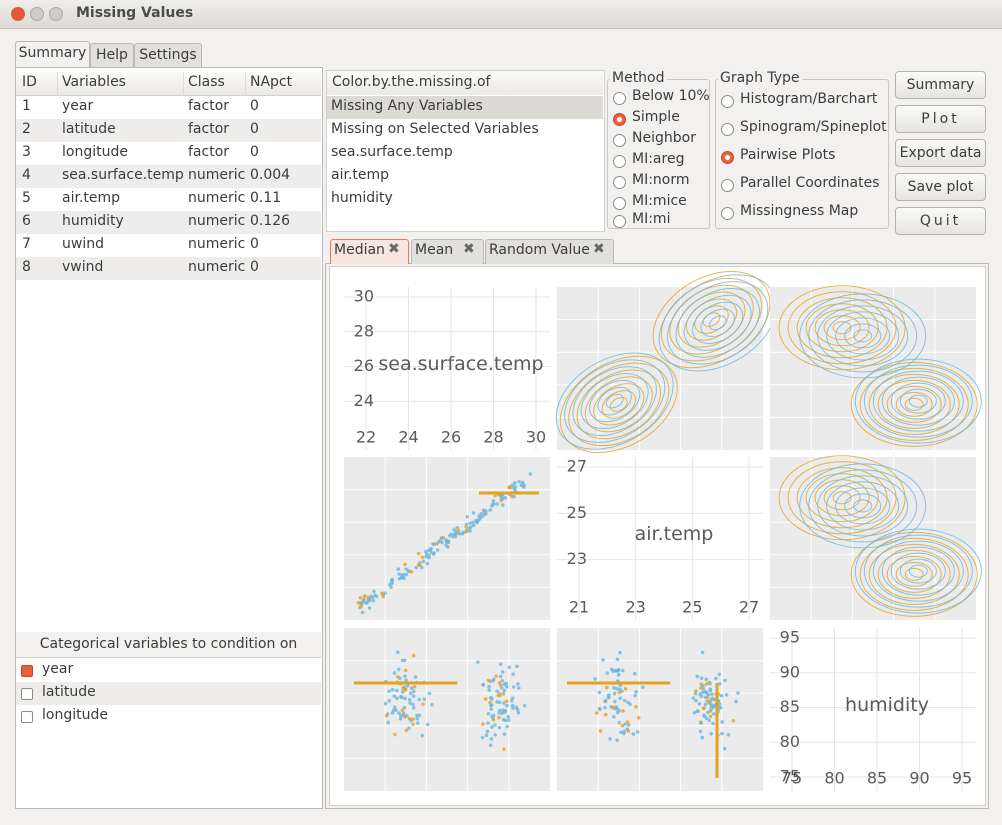 The width and height of the screenshot is (1002, 825). What do you see at coordinates (37, 14) in the screenshot?
I see `minimize-button` at bounding box center [37, 14].